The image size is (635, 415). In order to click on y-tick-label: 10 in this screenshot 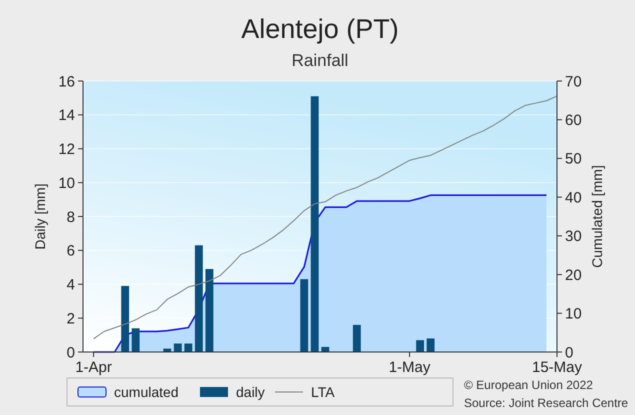, I will do `click(66, 183)`.